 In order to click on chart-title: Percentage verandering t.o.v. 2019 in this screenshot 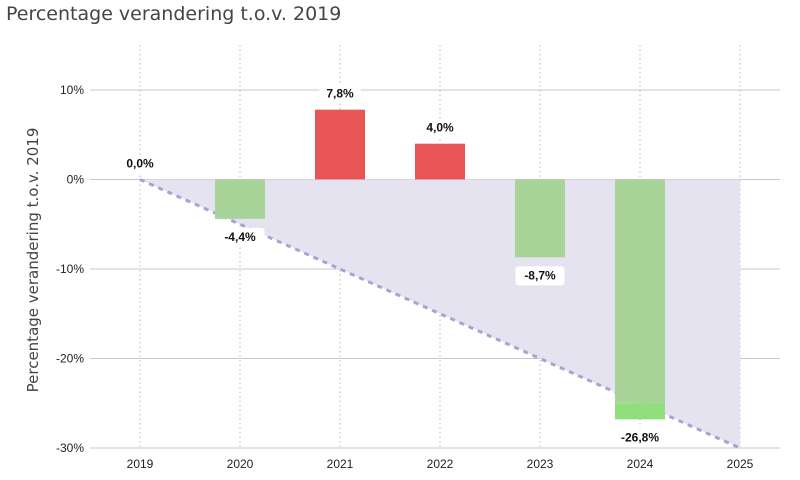, I will do `click(174, 14)`.